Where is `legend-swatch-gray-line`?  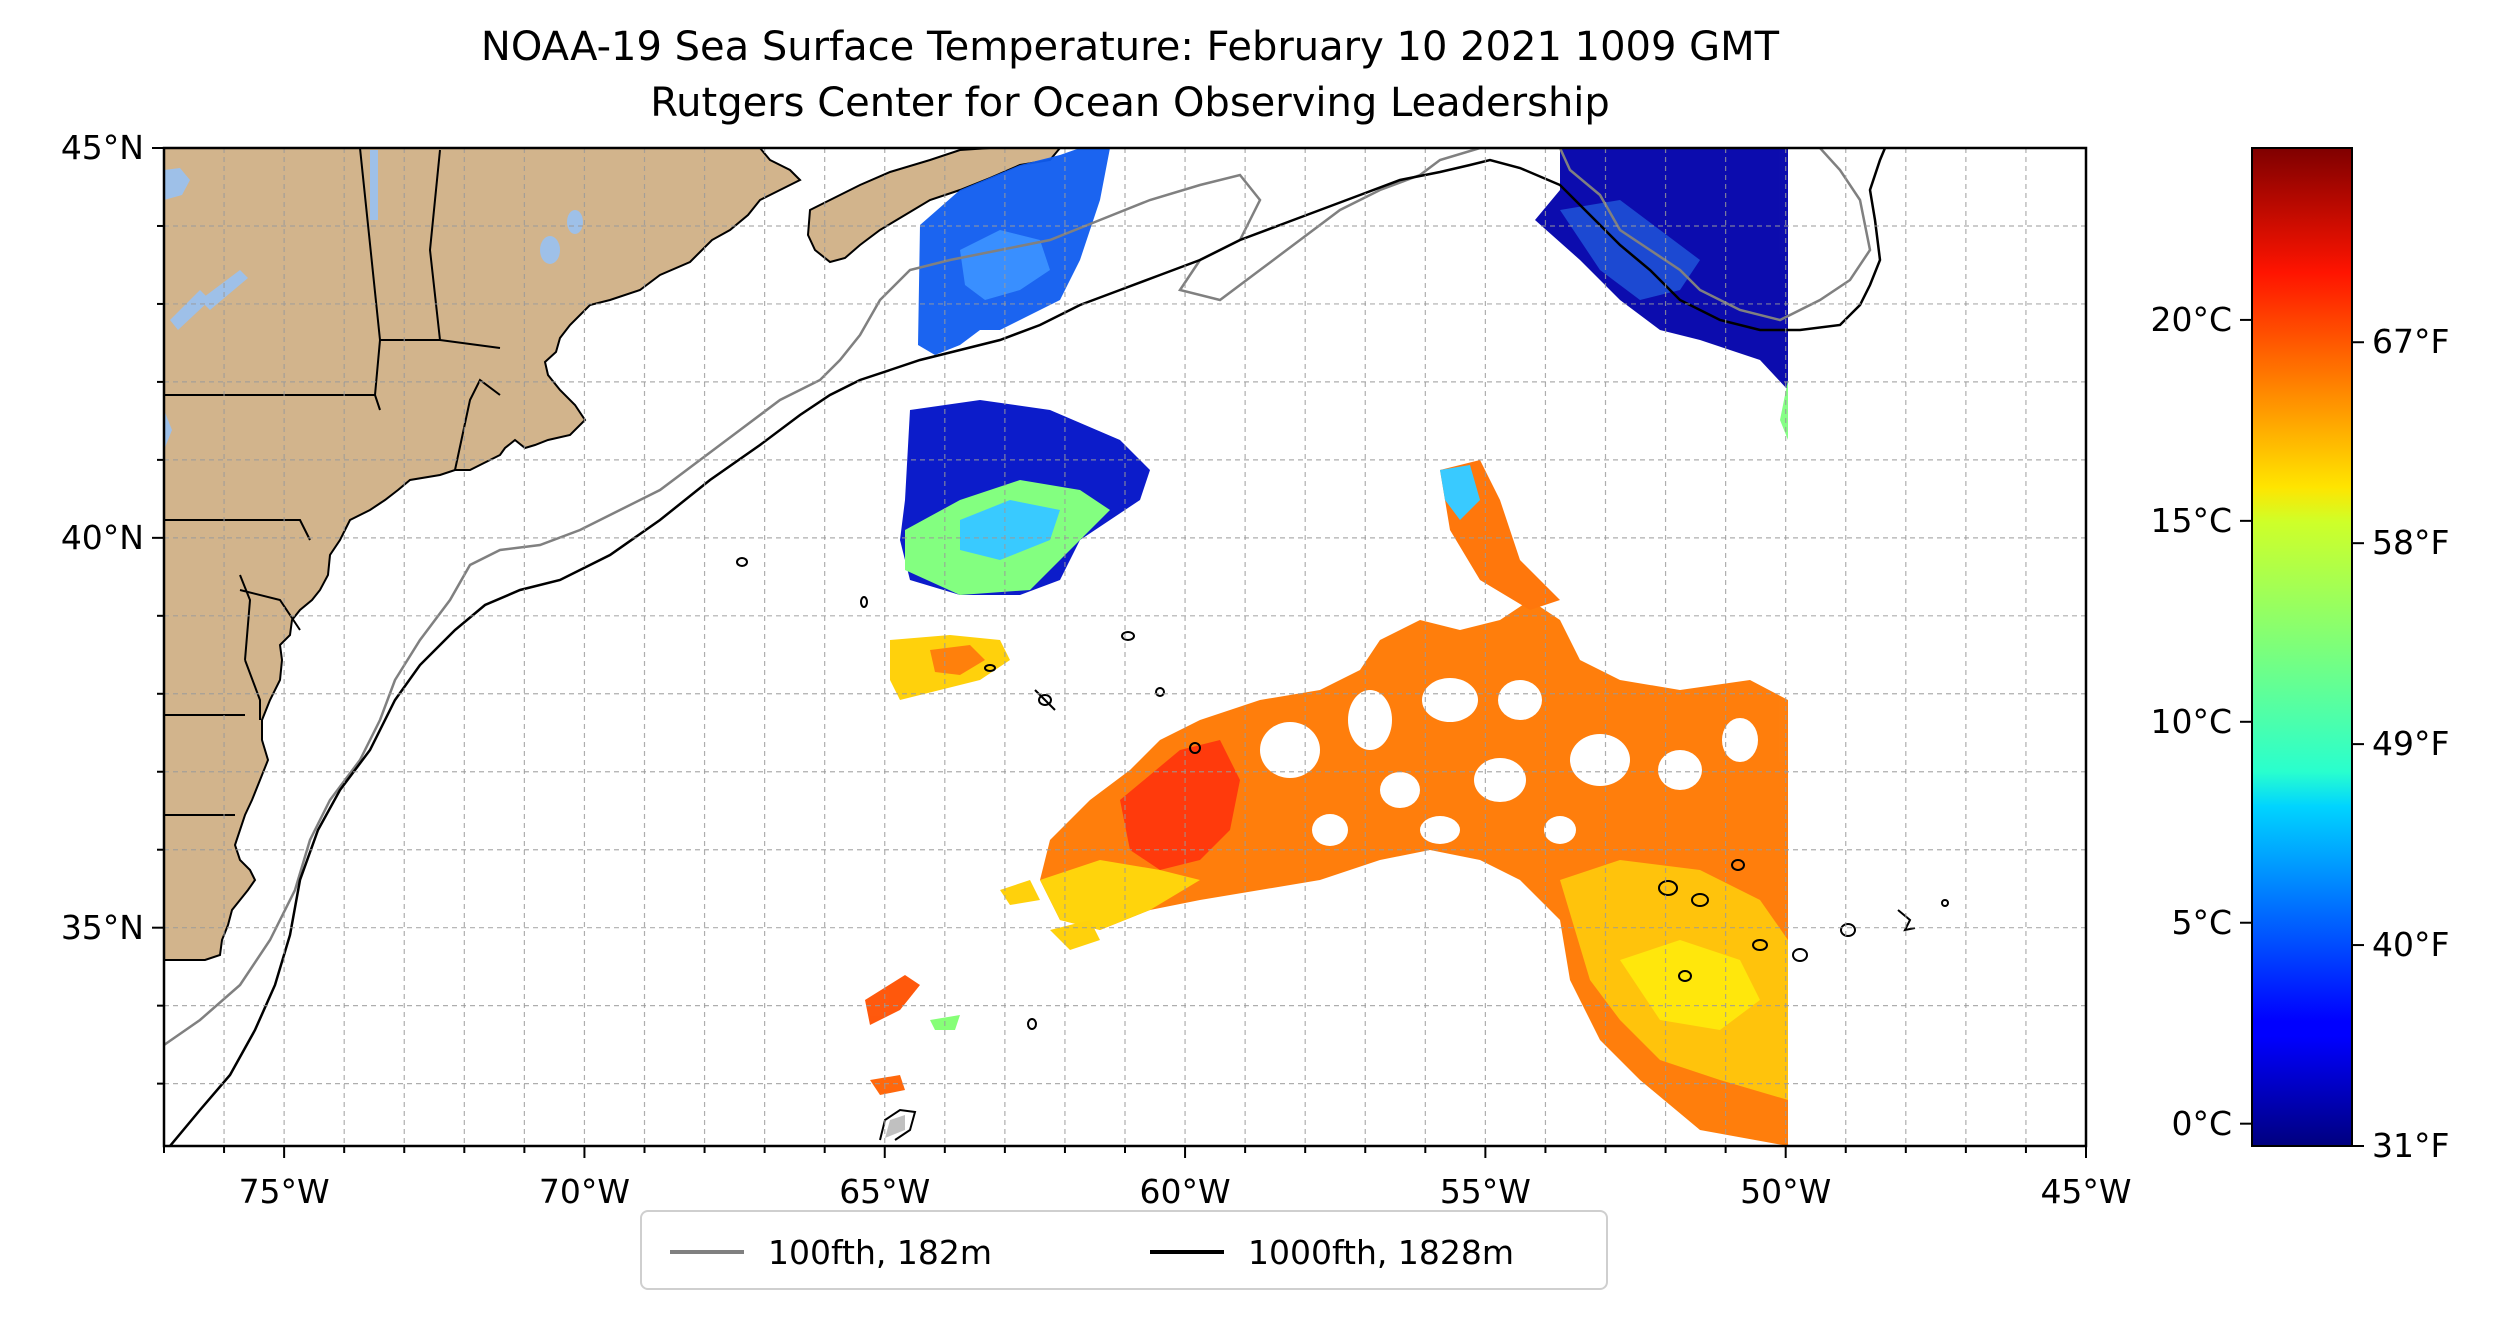
legend-swatch-gray-line is located at coordinates (707, 1252).